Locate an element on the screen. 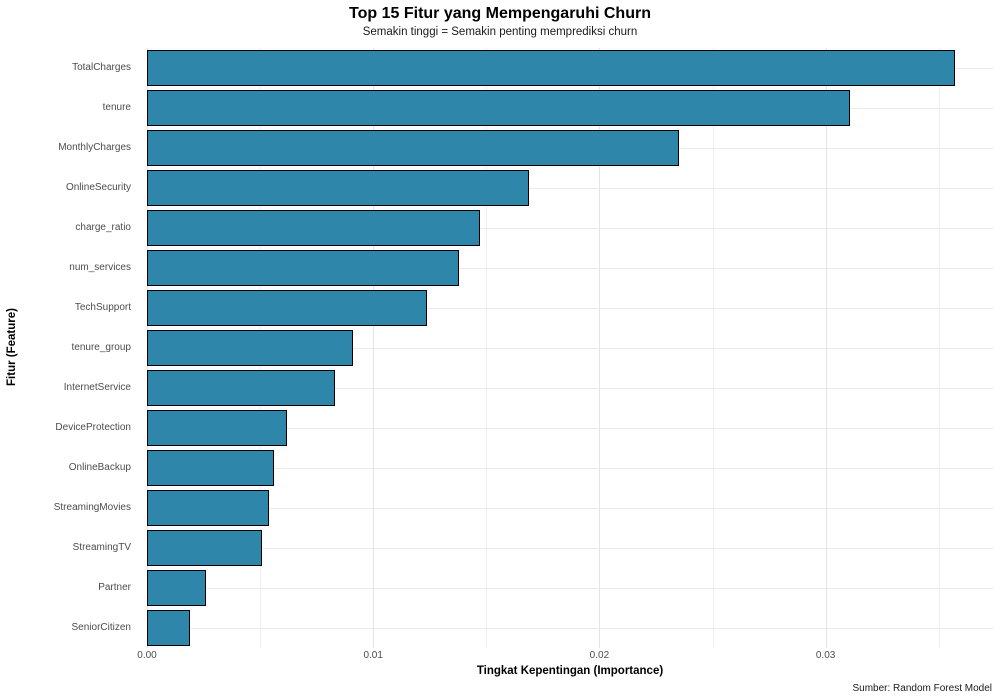  y-tick-label: num_services is located at coordinates (100, 267).